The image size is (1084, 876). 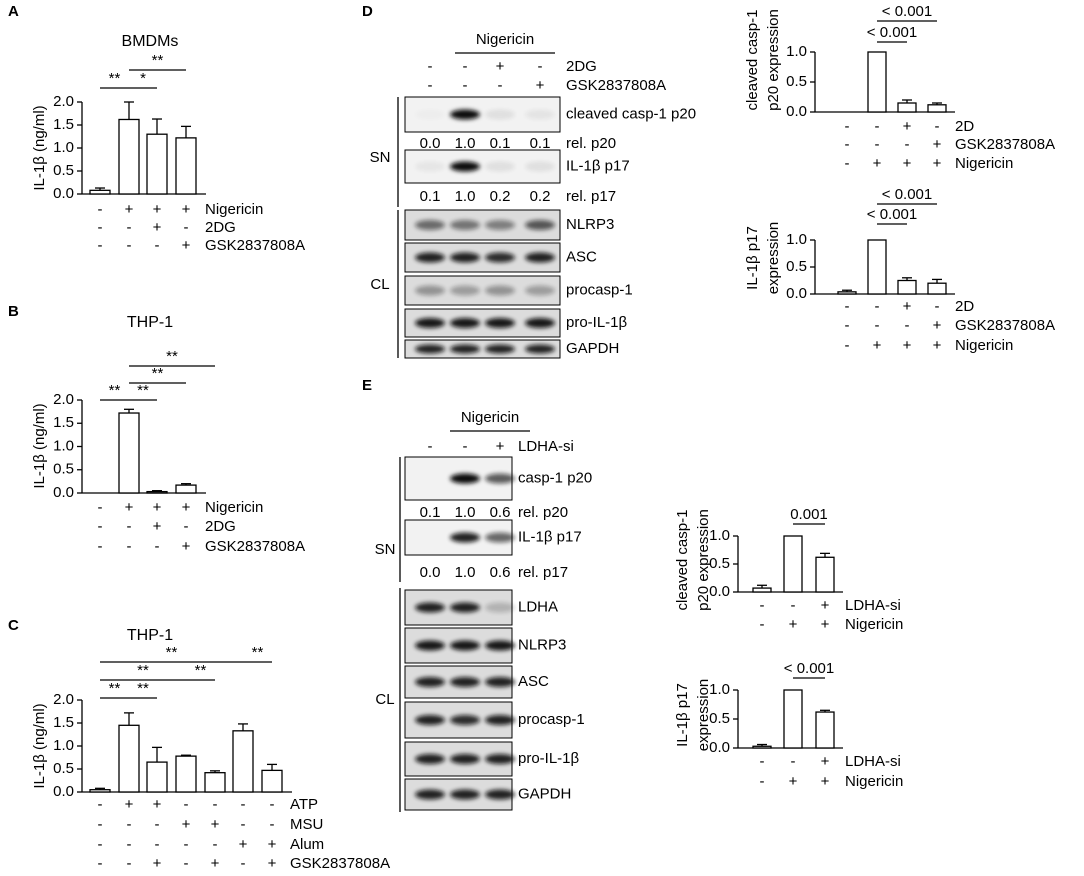 I want to click on condition-name: GSK2837808A, so click(x=1005, y=144).